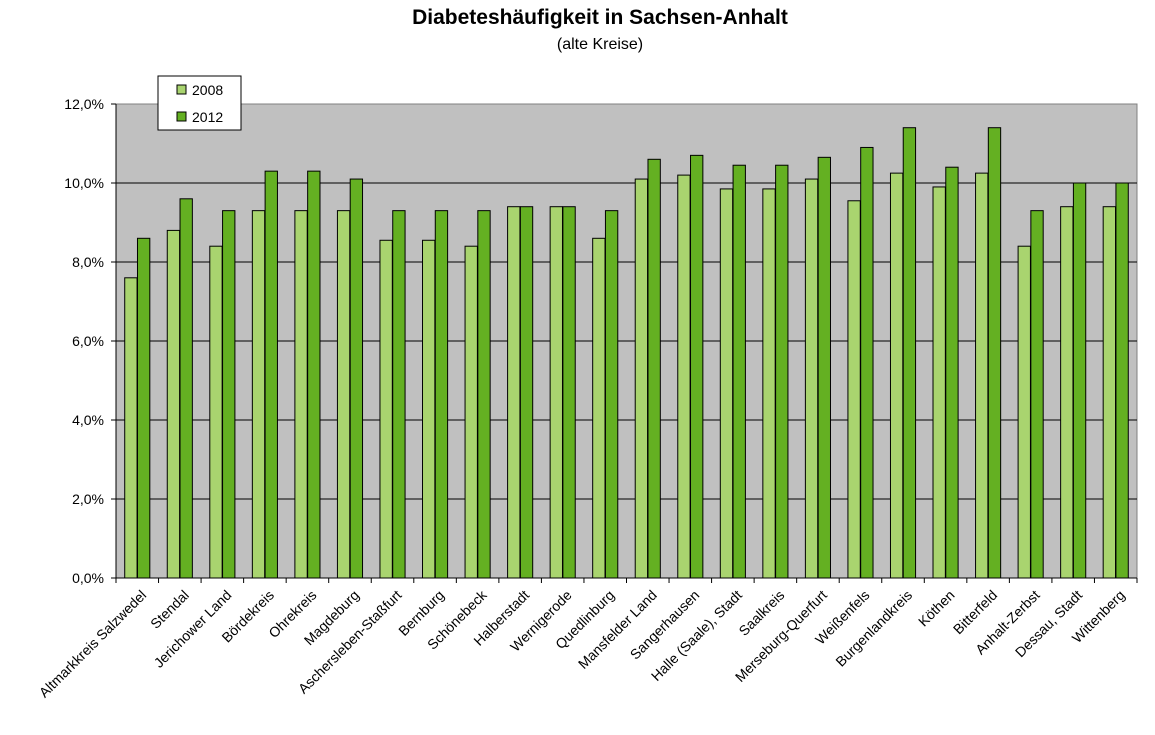 Image resolution: width=1155 pixels, height=735 pixels. I want to click on x-tick-label: Altmarkkreis Salzwedel, so click(93, 644).